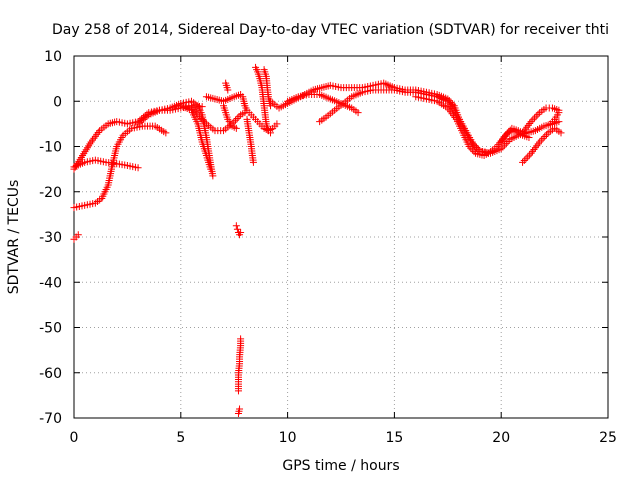 The height and width of the screenshot is (480, 640). I want to click on y-tick-label: -30, so click(50, 238).